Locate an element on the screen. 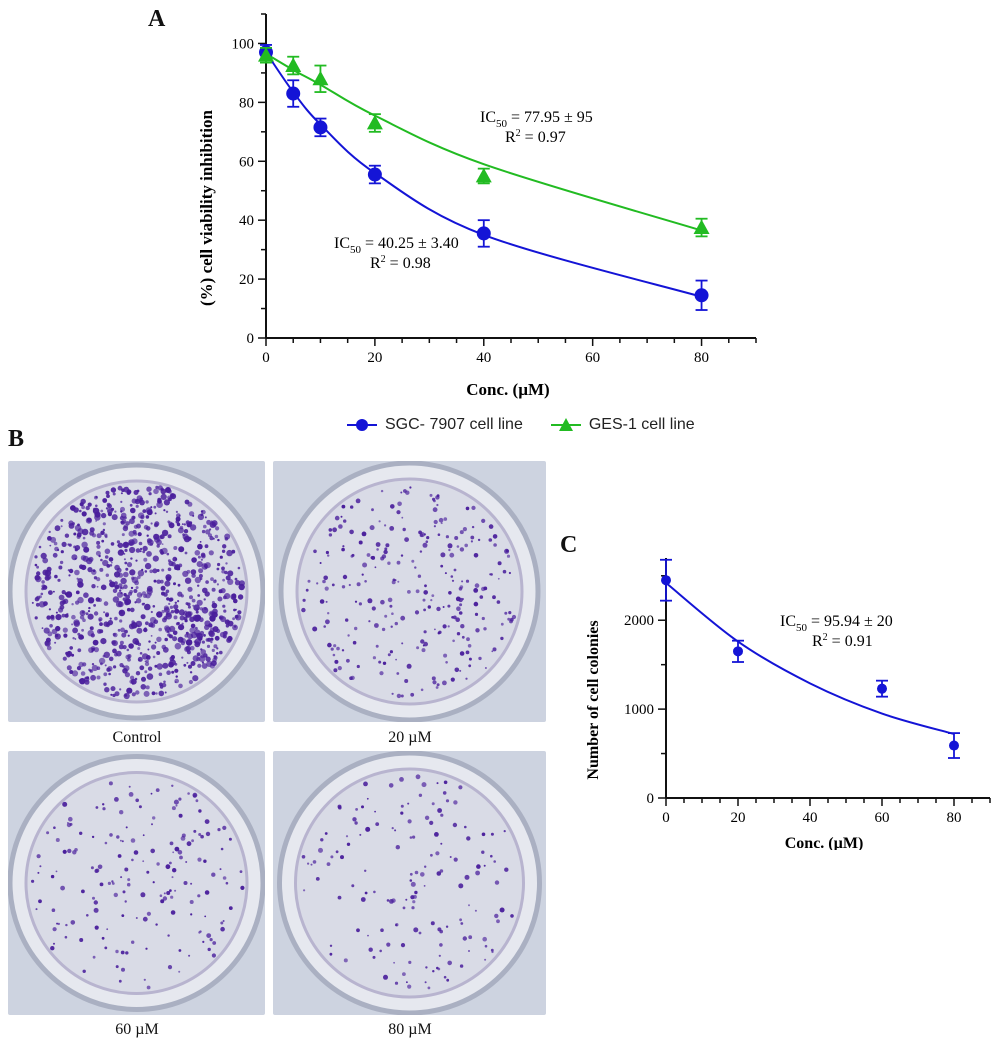  legend-ges-label: GES-1 cell line is located at coordinates (641, 424).